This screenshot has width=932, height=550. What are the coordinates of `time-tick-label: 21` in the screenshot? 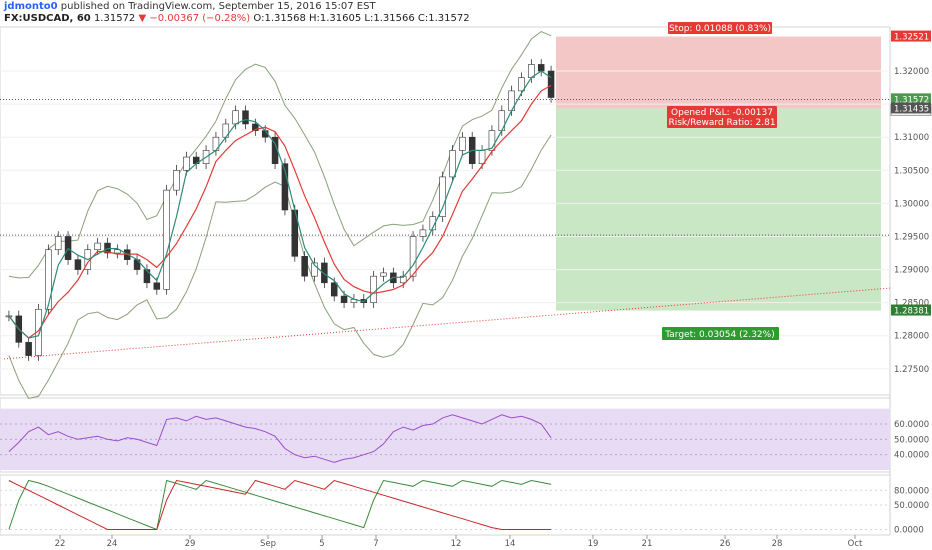 It's located at (647, 544).